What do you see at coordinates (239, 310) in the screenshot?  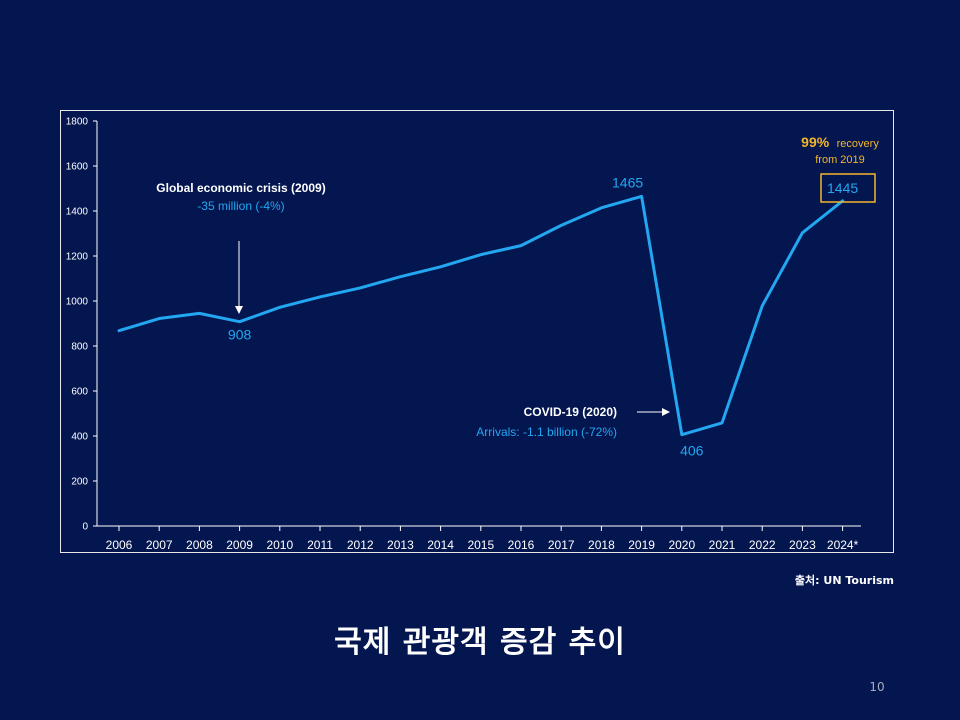 I see `crisis-arrowhead` at bounding box center [239, 310].